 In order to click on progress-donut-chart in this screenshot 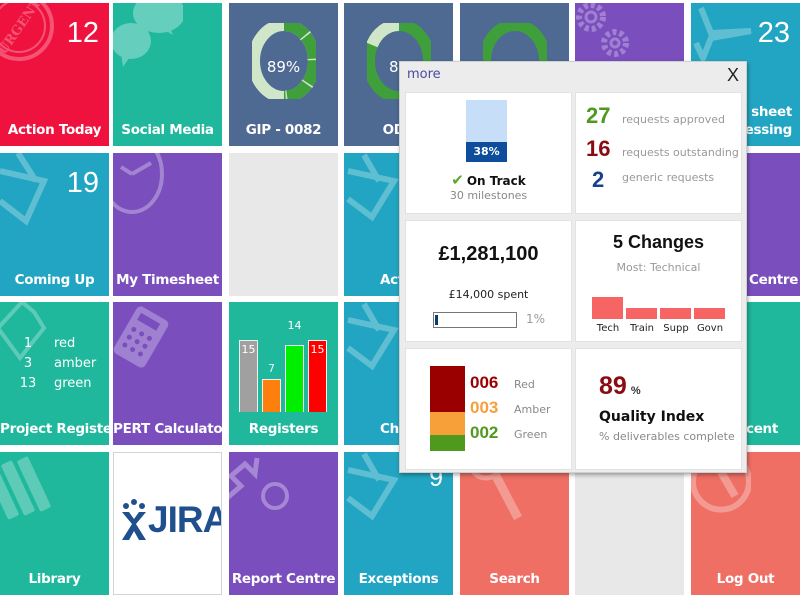, I will do `click(284, 61)`.